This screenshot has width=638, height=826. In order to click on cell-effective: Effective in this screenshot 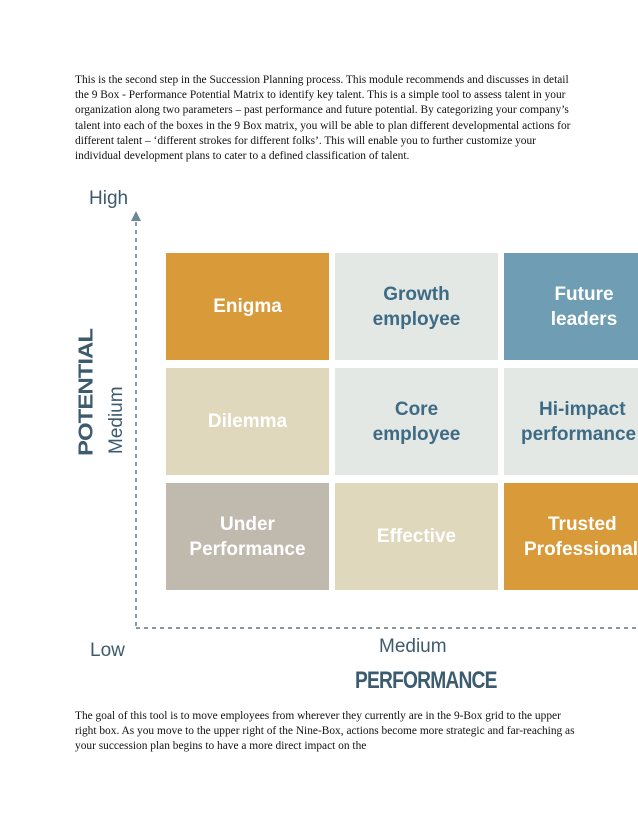, I will do `click(416, 536)`.